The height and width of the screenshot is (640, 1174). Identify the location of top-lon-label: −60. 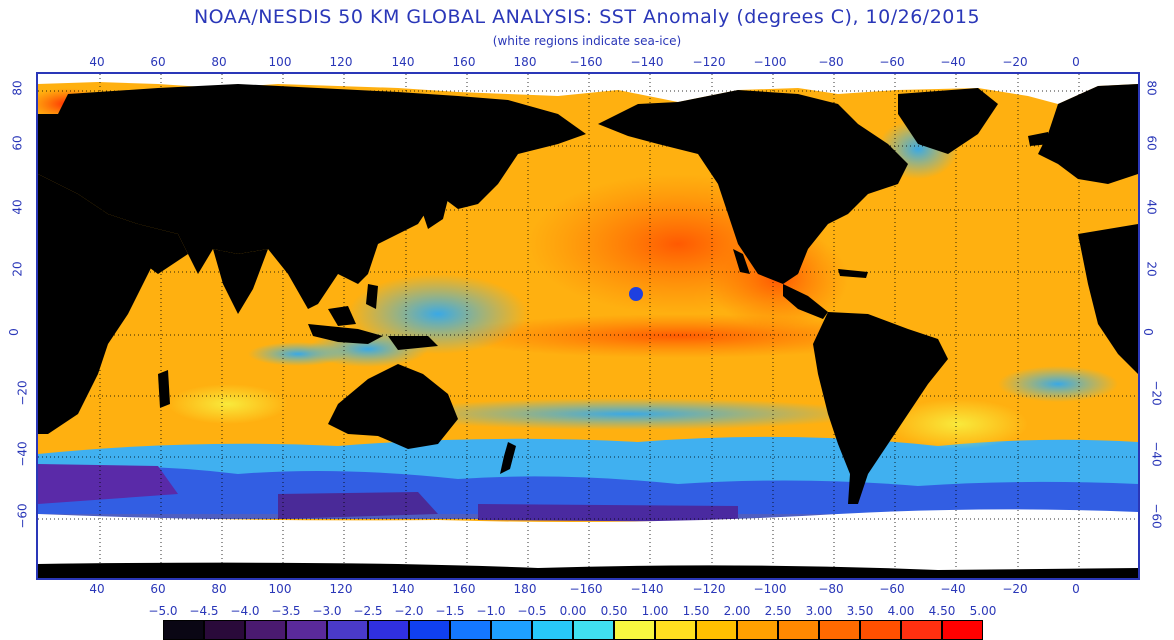
(892, 62).